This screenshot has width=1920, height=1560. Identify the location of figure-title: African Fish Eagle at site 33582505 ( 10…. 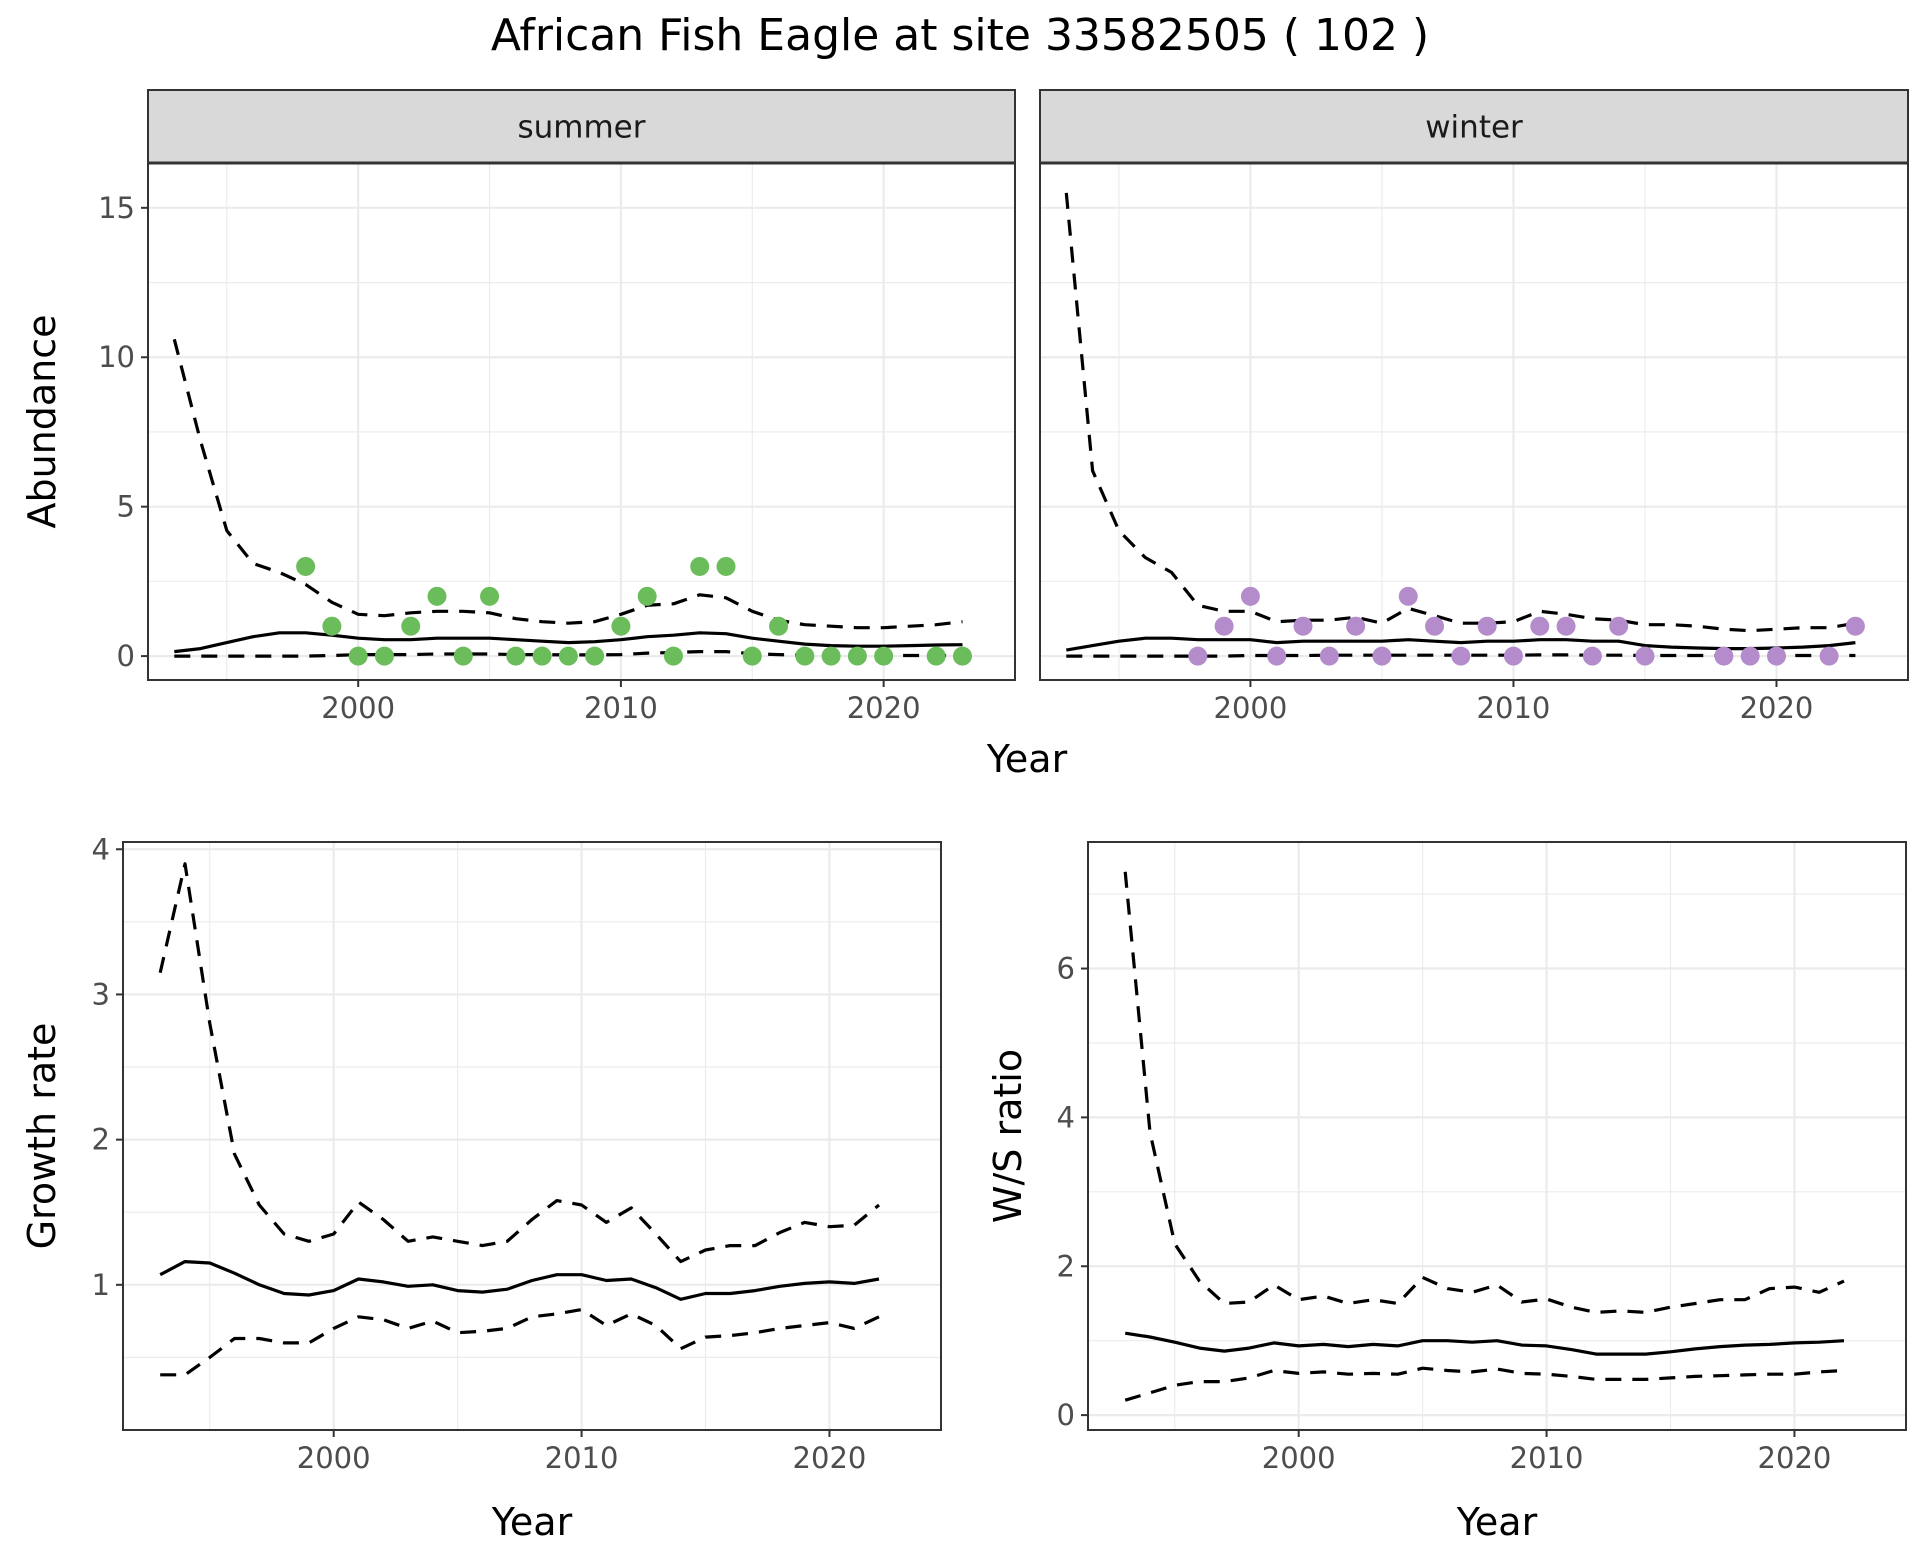
(960, 35).